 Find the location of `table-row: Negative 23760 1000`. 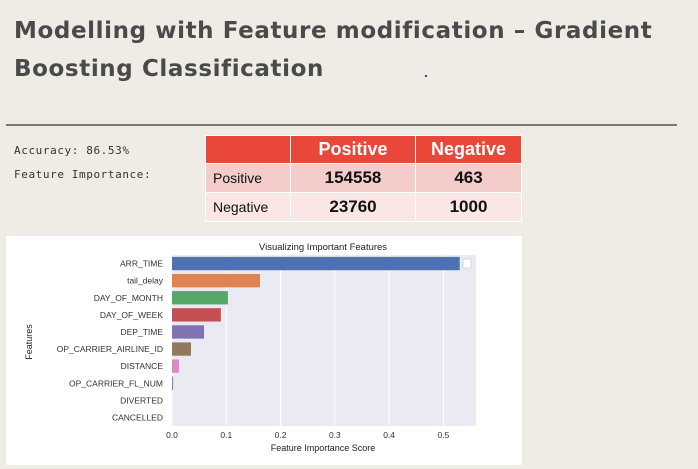

table-row: Negative 23760 1000 is located at coordinates (363, 207).